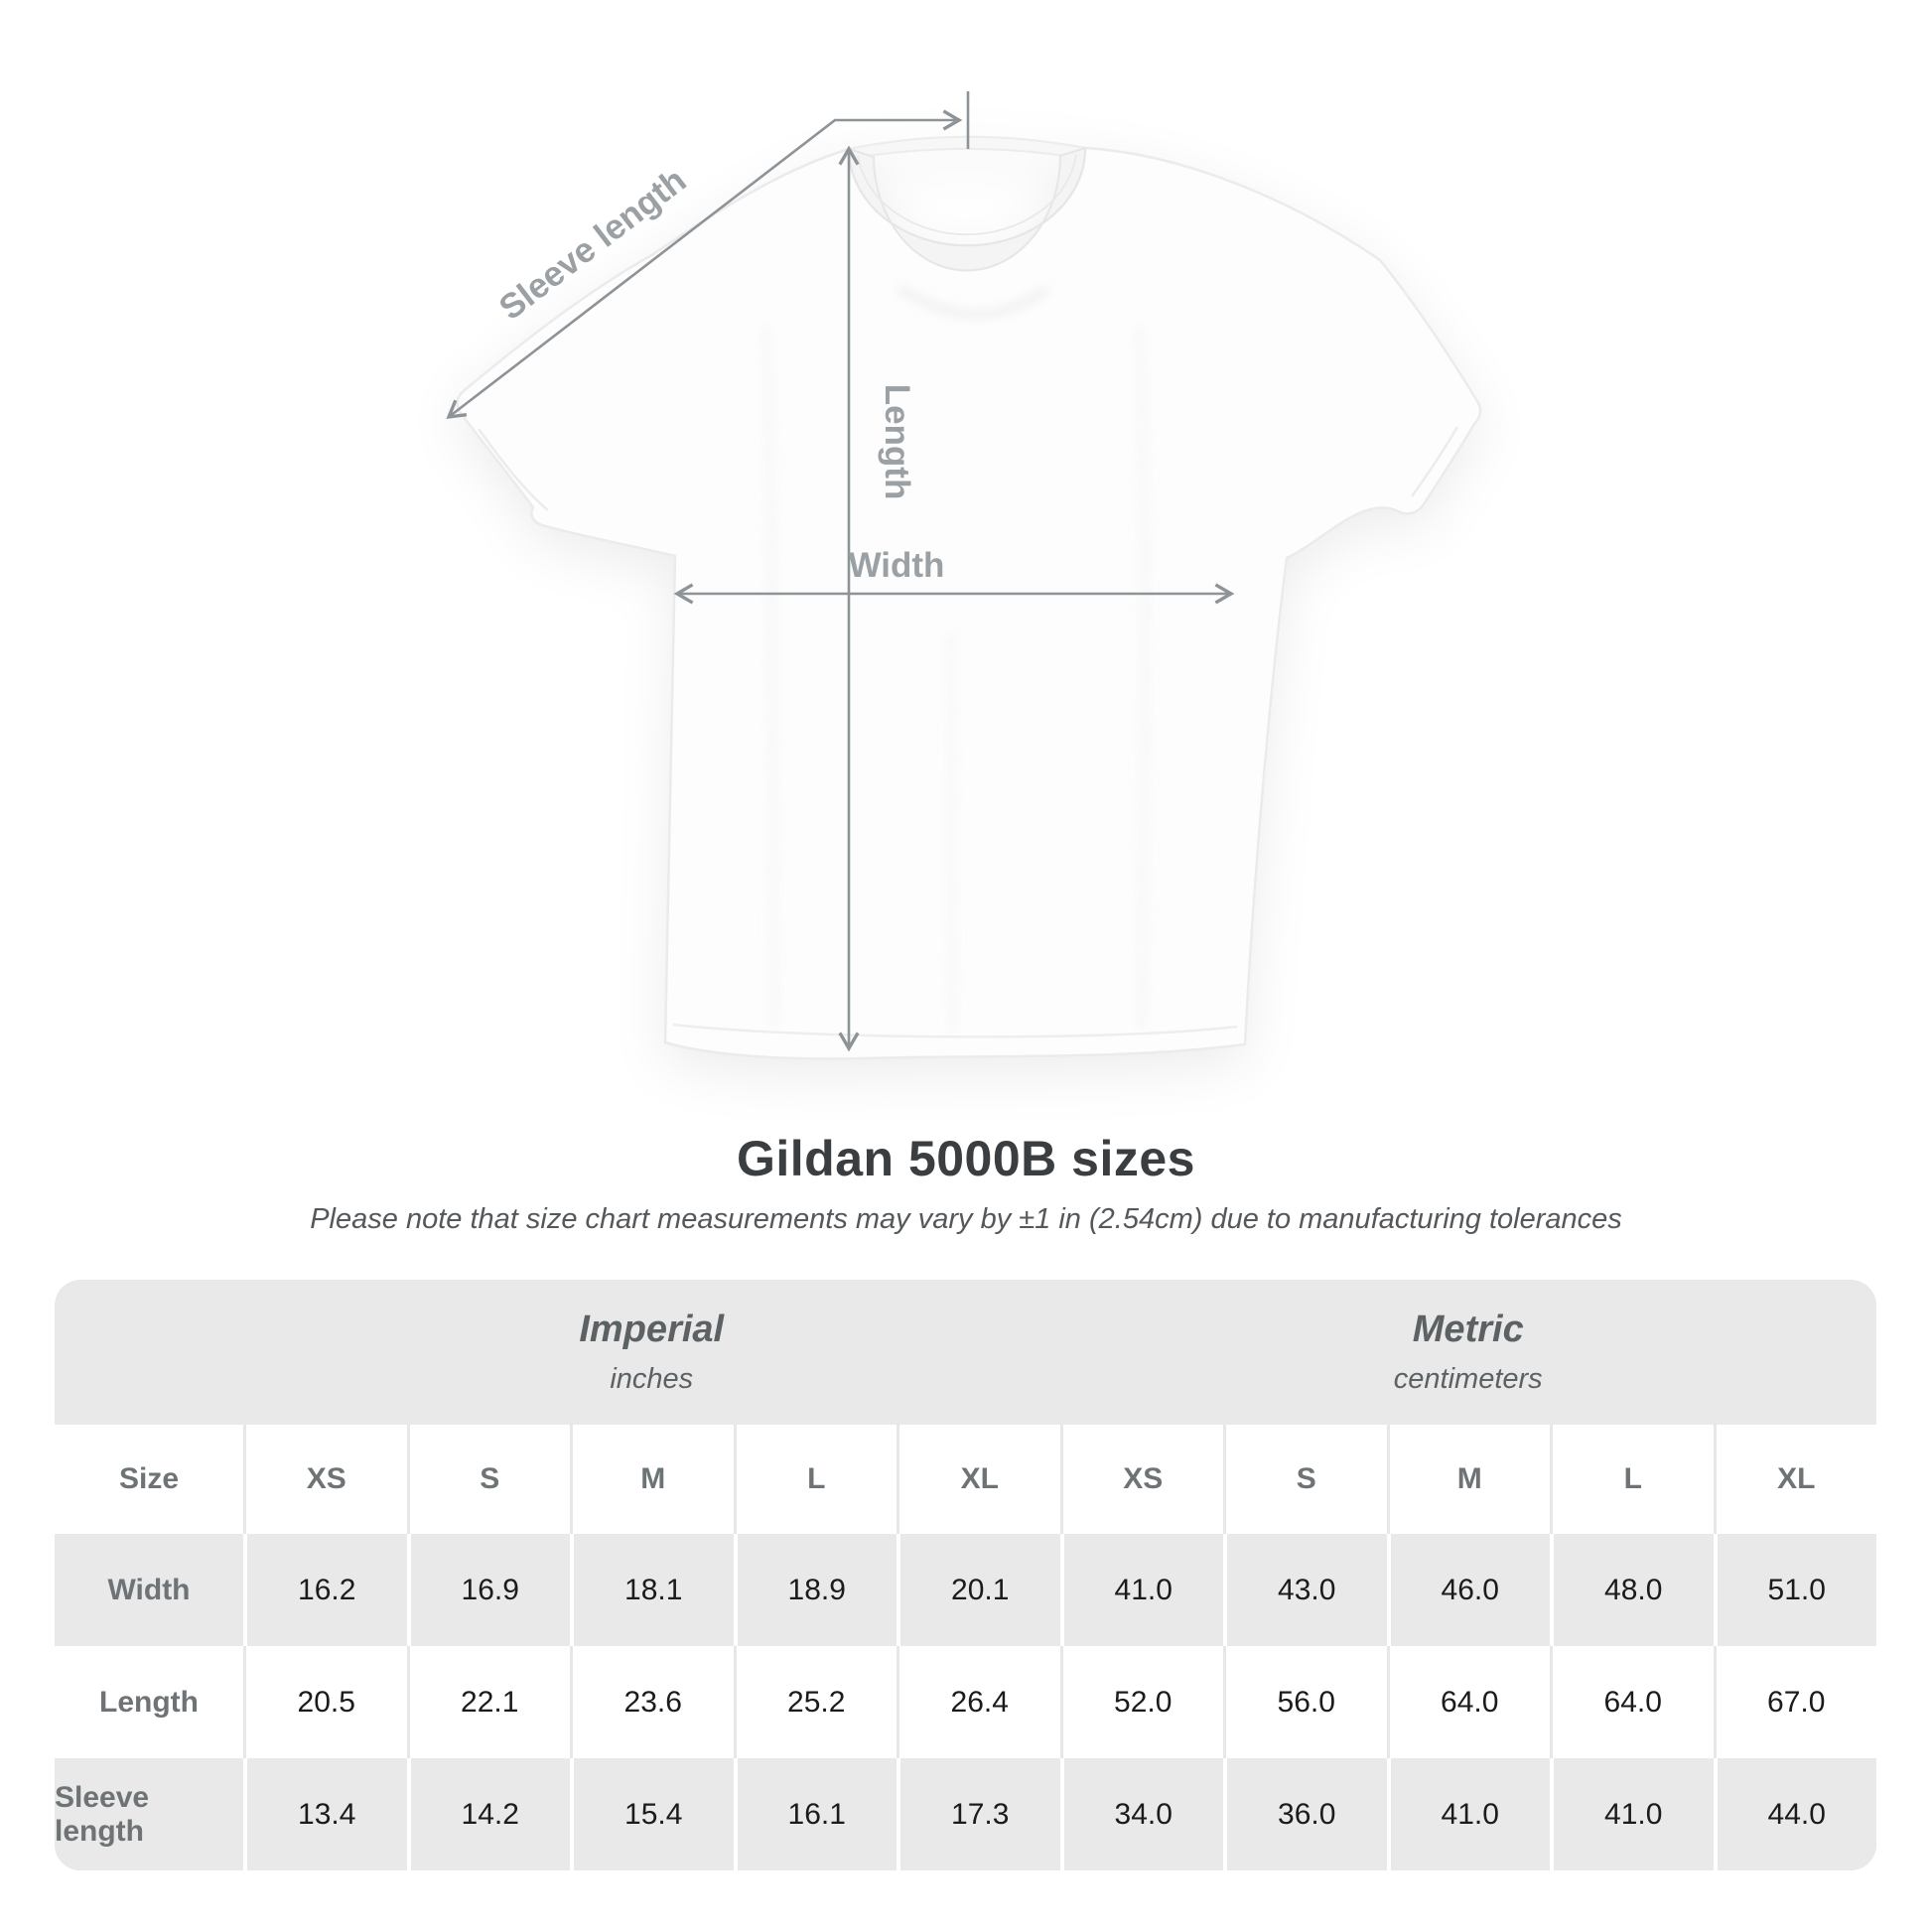  Describe the element at coordinates (1141, 1590) in the screenshot. I see `width-metric-xs: 41.0` at that location.